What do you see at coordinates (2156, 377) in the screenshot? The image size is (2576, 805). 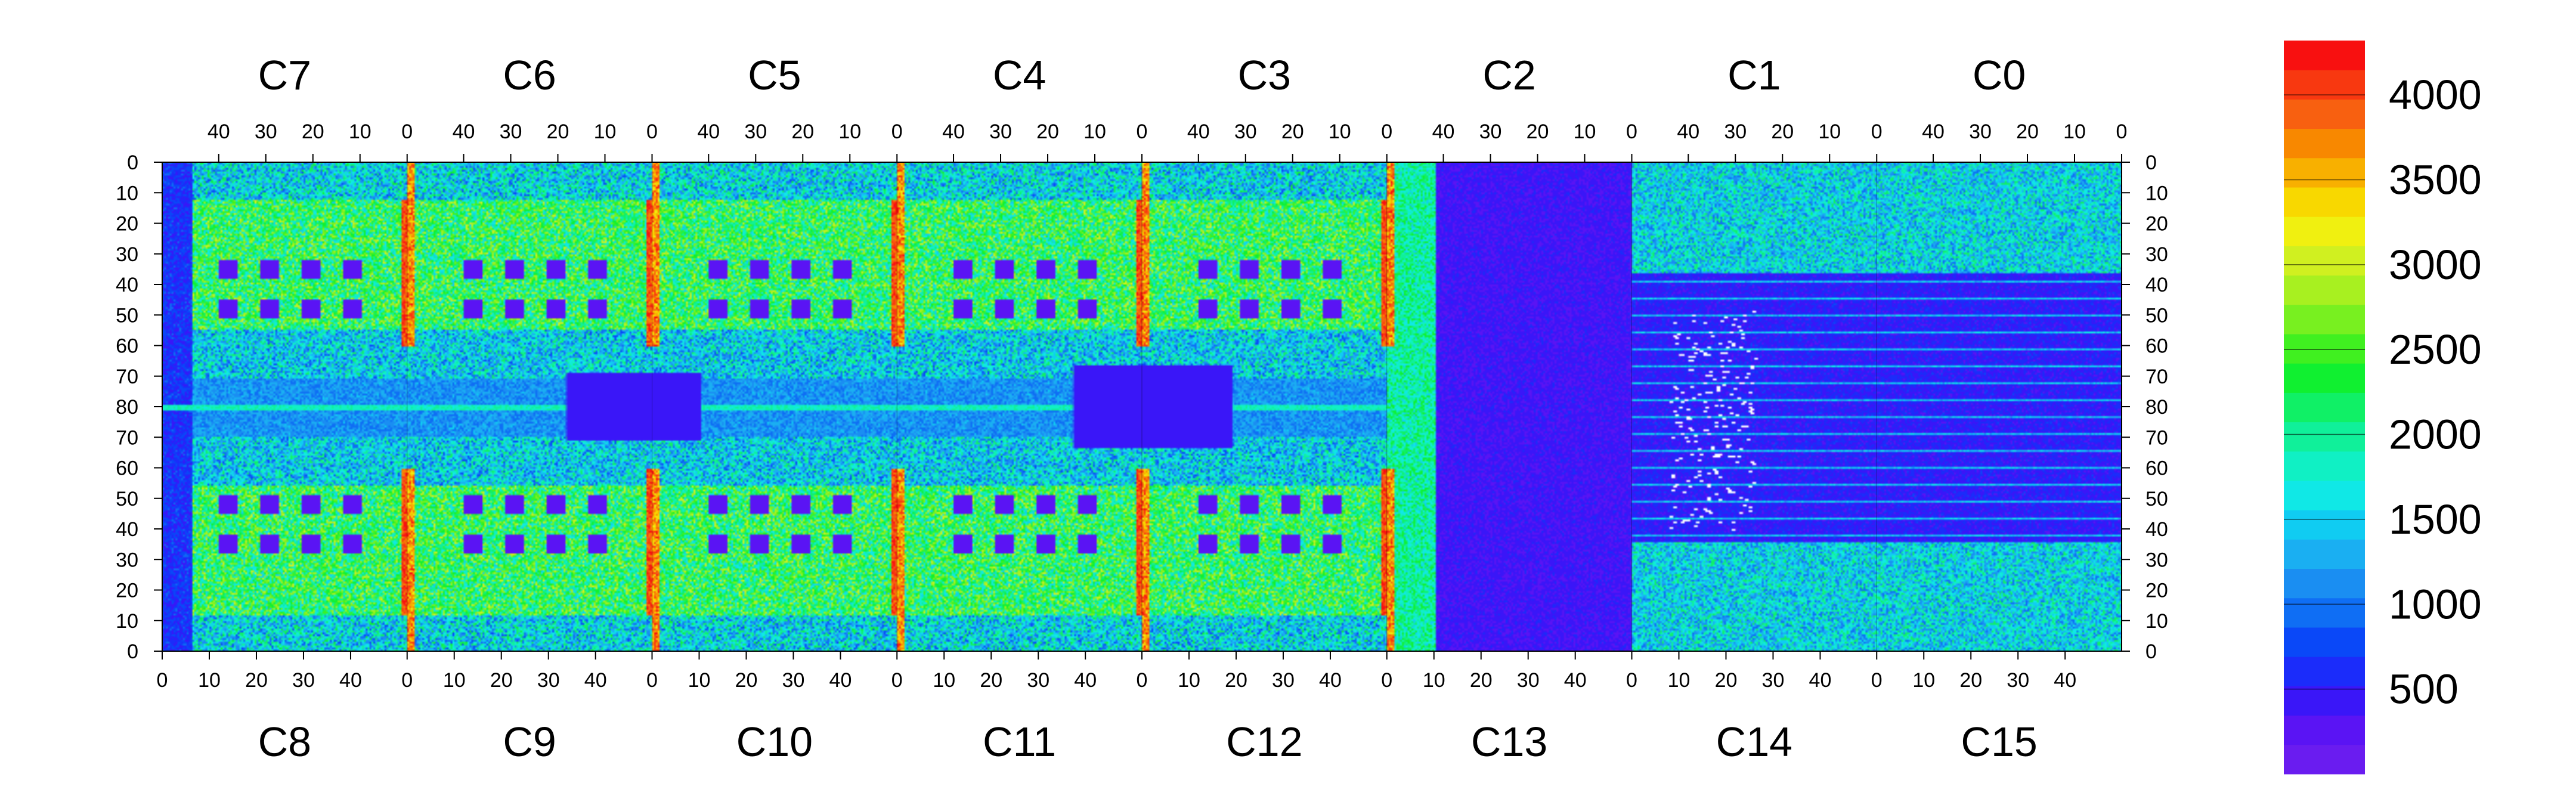 I see `y-right-tick-label: 70` at bounding box center [2156, 377].